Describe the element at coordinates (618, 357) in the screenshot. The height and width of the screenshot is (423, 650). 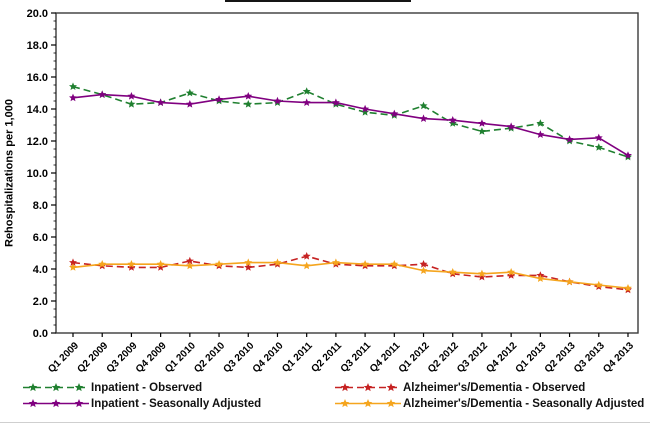
I see `x-tick-label: Q4 2013` at that location.